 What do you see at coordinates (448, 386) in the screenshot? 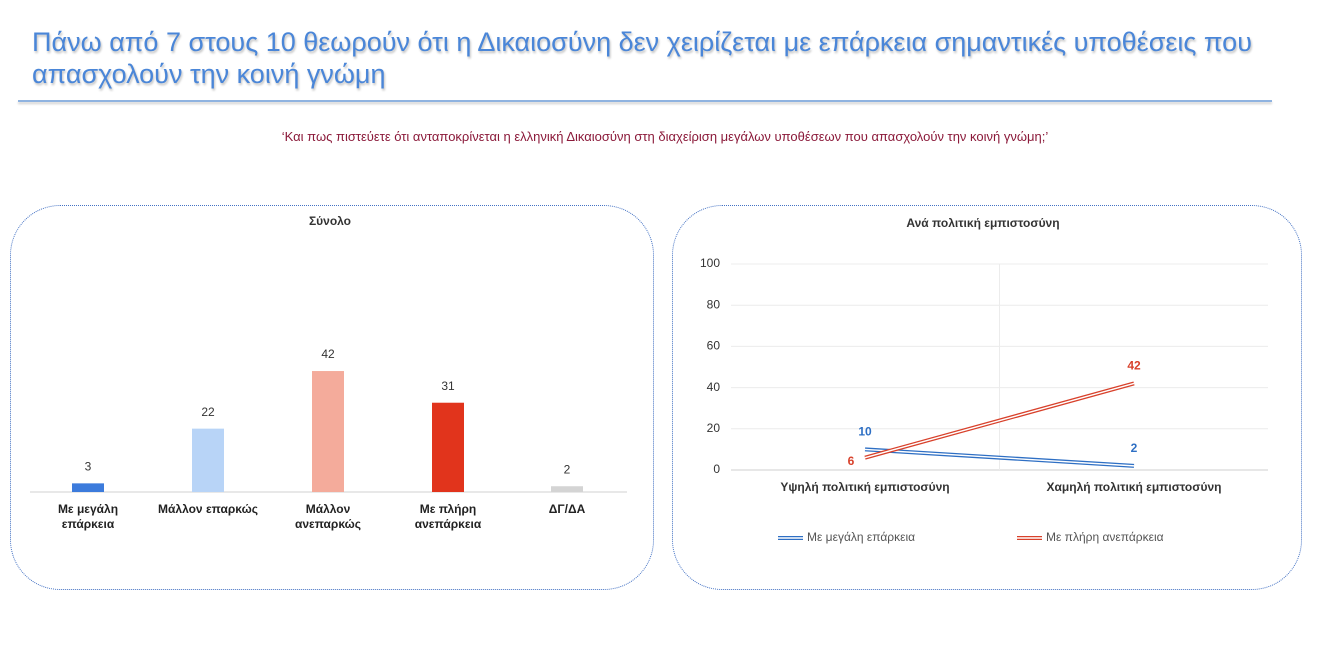
I see `data-label: 31` at bounding box center [448, 386].